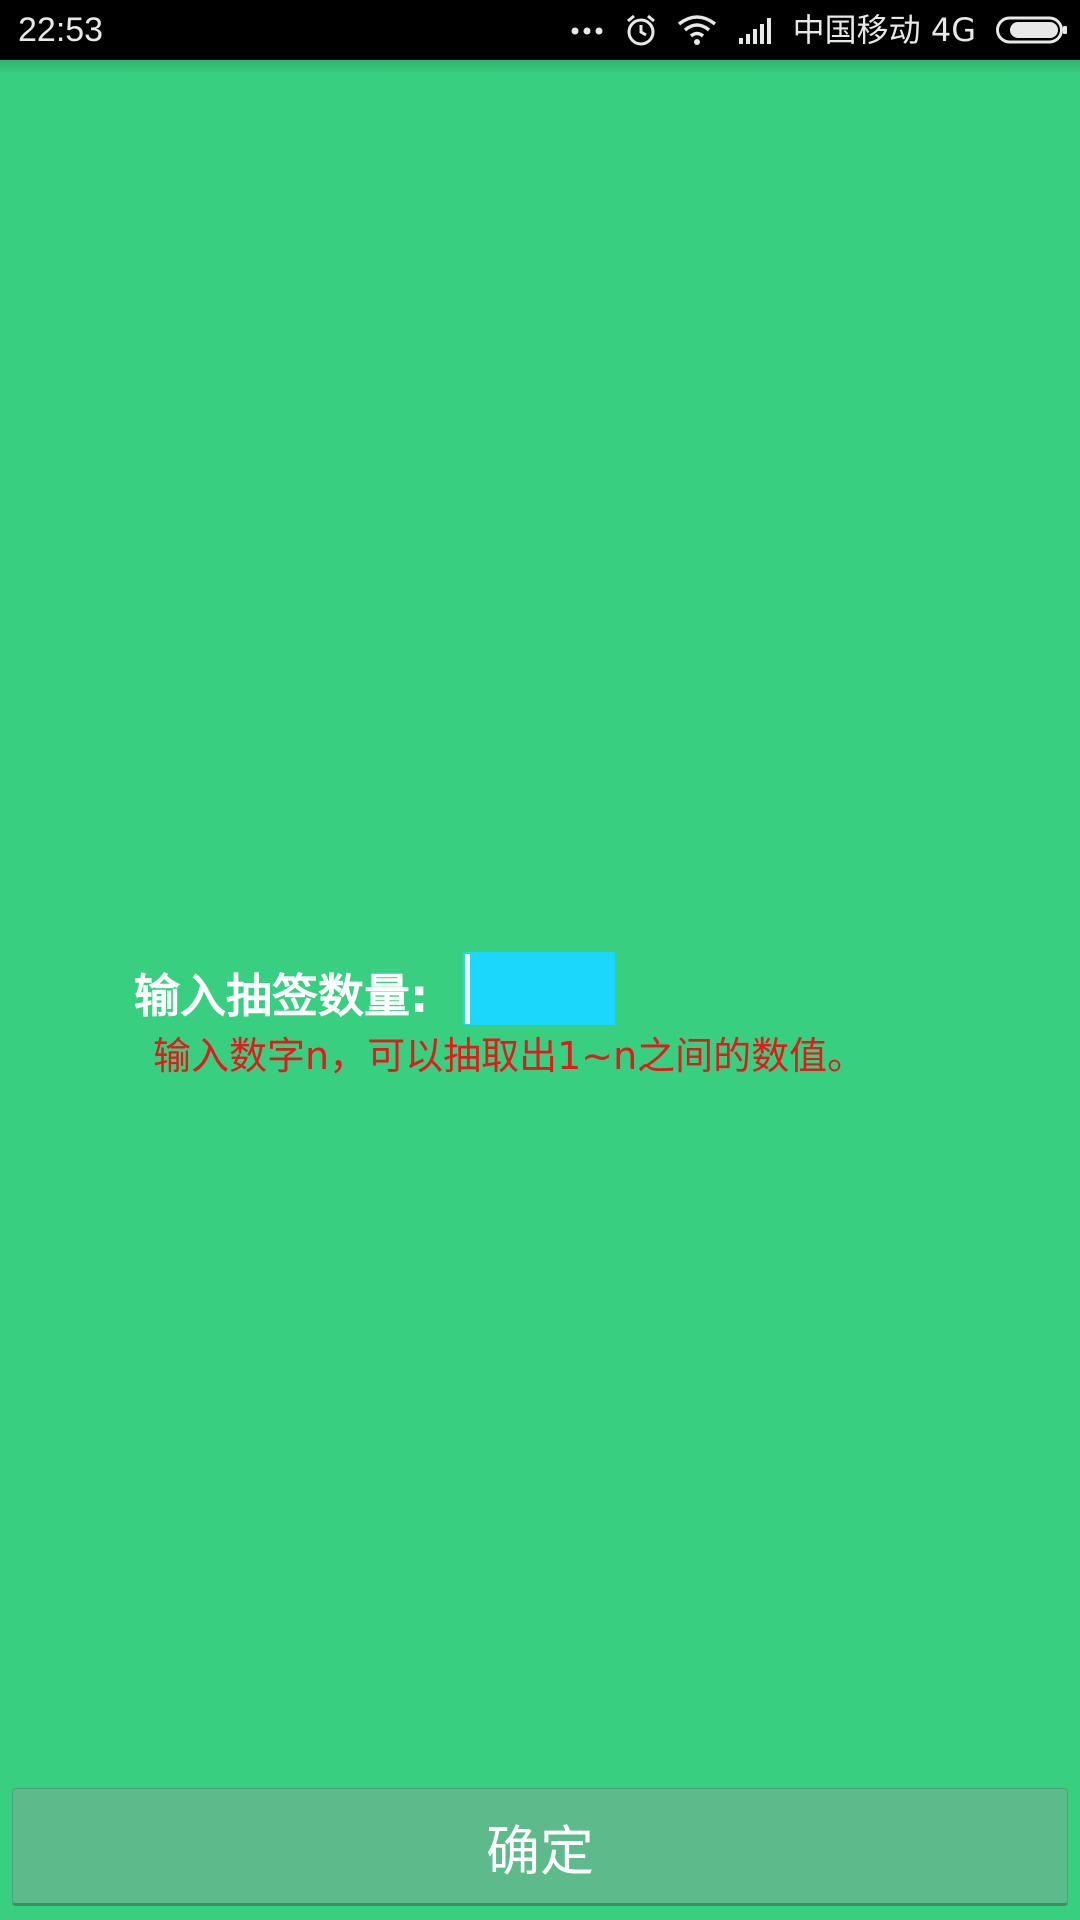 The image size is (1080, 1920). What do you see at coordinates (540, 30) in the screenshot?
I see `status-bar: 22:53` at bounding box center [540, 30].